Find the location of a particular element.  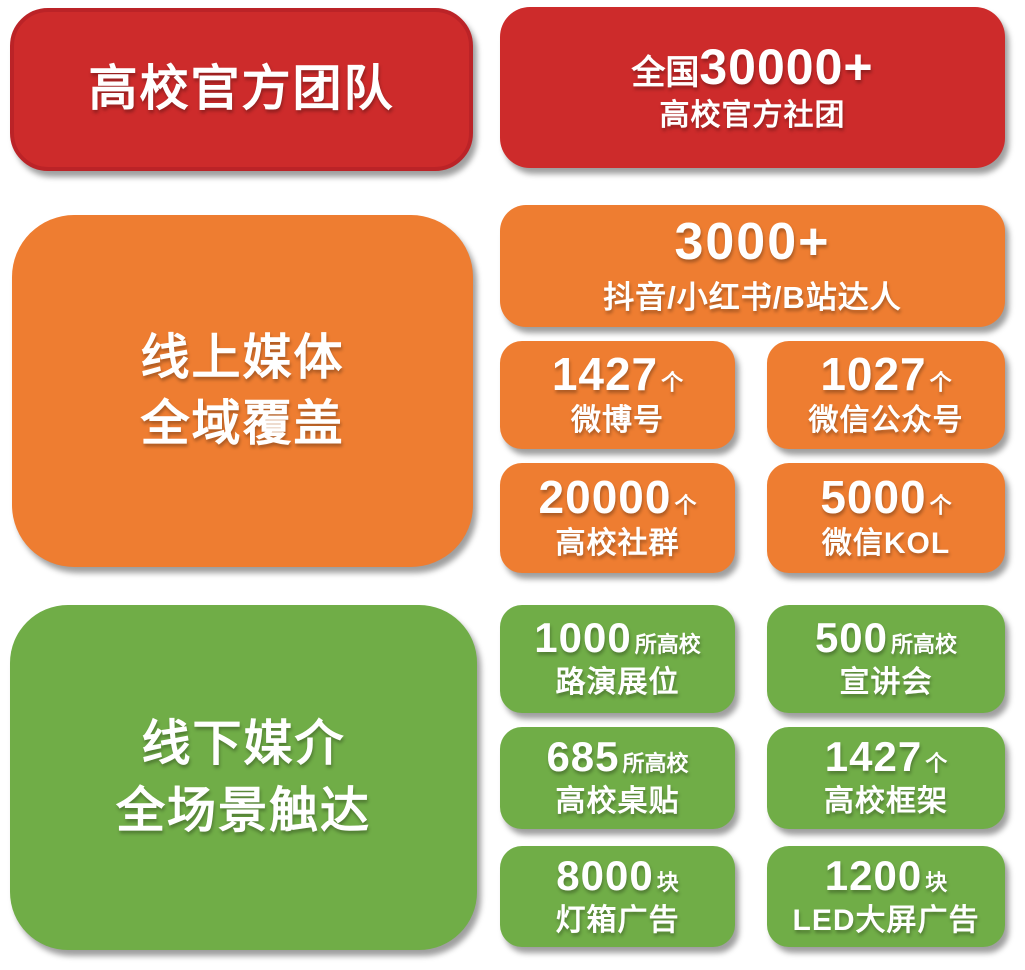

panel-official-team: 高校官方团队 is located at coordinates (241, 89).